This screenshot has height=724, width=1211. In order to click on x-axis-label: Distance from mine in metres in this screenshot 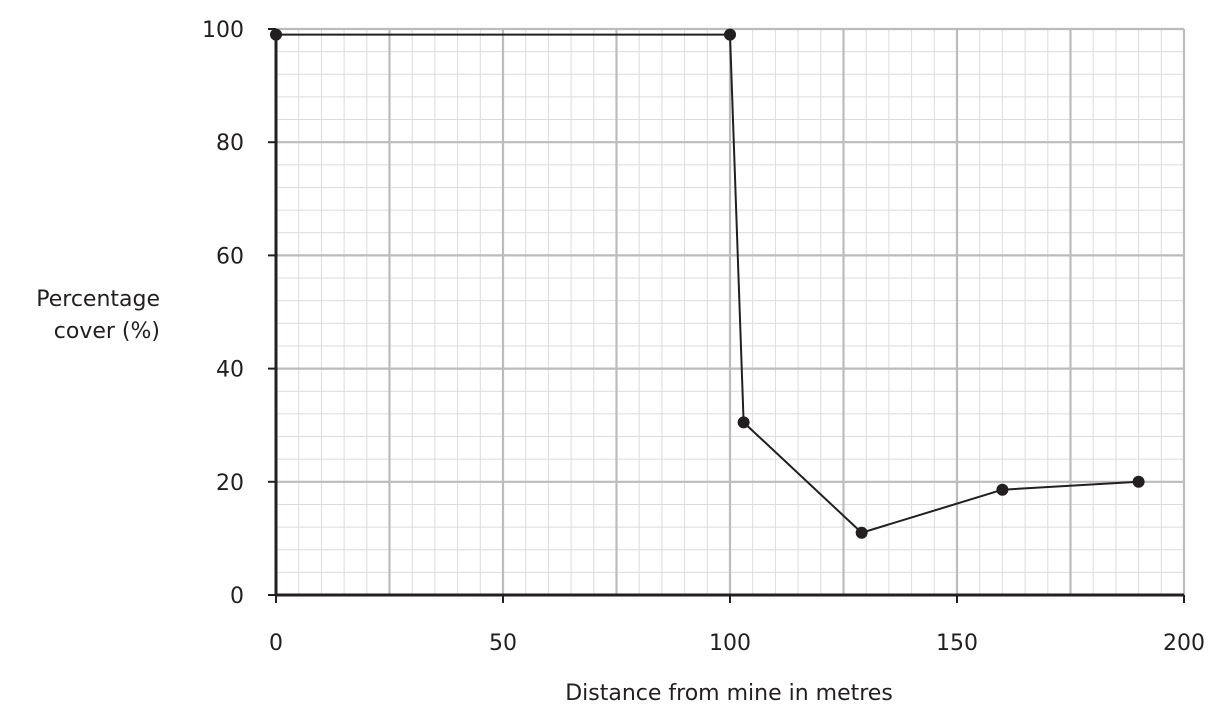, I will do `click(729, 693)`.